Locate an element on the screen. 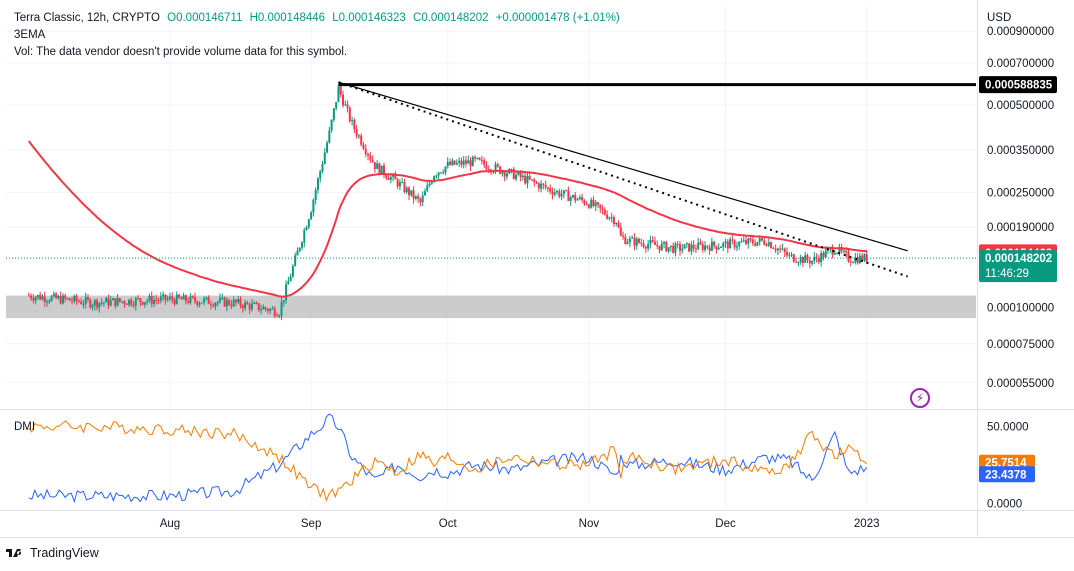  price-tick-label: 0.000250000 is located at coordinates (1020, 193).